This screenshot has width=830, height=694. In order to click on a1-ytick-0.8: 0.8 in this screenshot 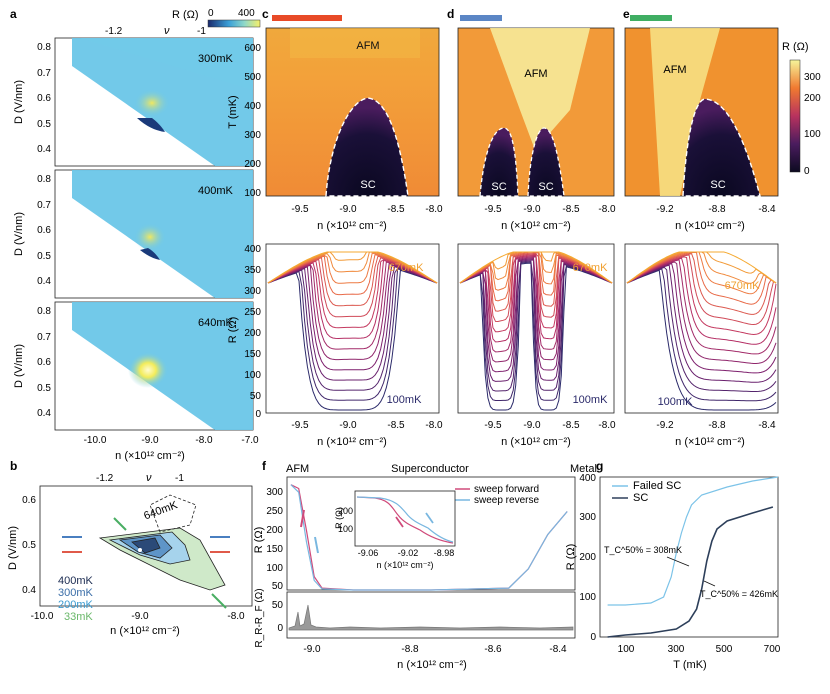, I will do `click(44, 47)`.